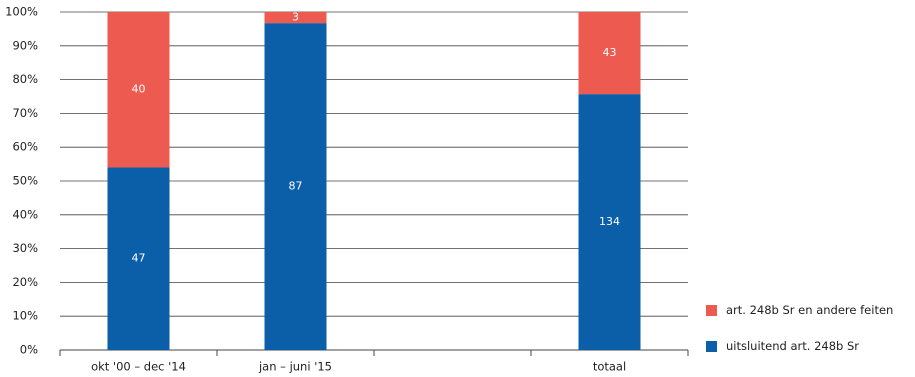 The width and height of the screenshot is (915, 377). What do you see at coordinates (25, 147) in the screenshot?
I see `y-tick-label: 60%` at bounding box center [25, 147].